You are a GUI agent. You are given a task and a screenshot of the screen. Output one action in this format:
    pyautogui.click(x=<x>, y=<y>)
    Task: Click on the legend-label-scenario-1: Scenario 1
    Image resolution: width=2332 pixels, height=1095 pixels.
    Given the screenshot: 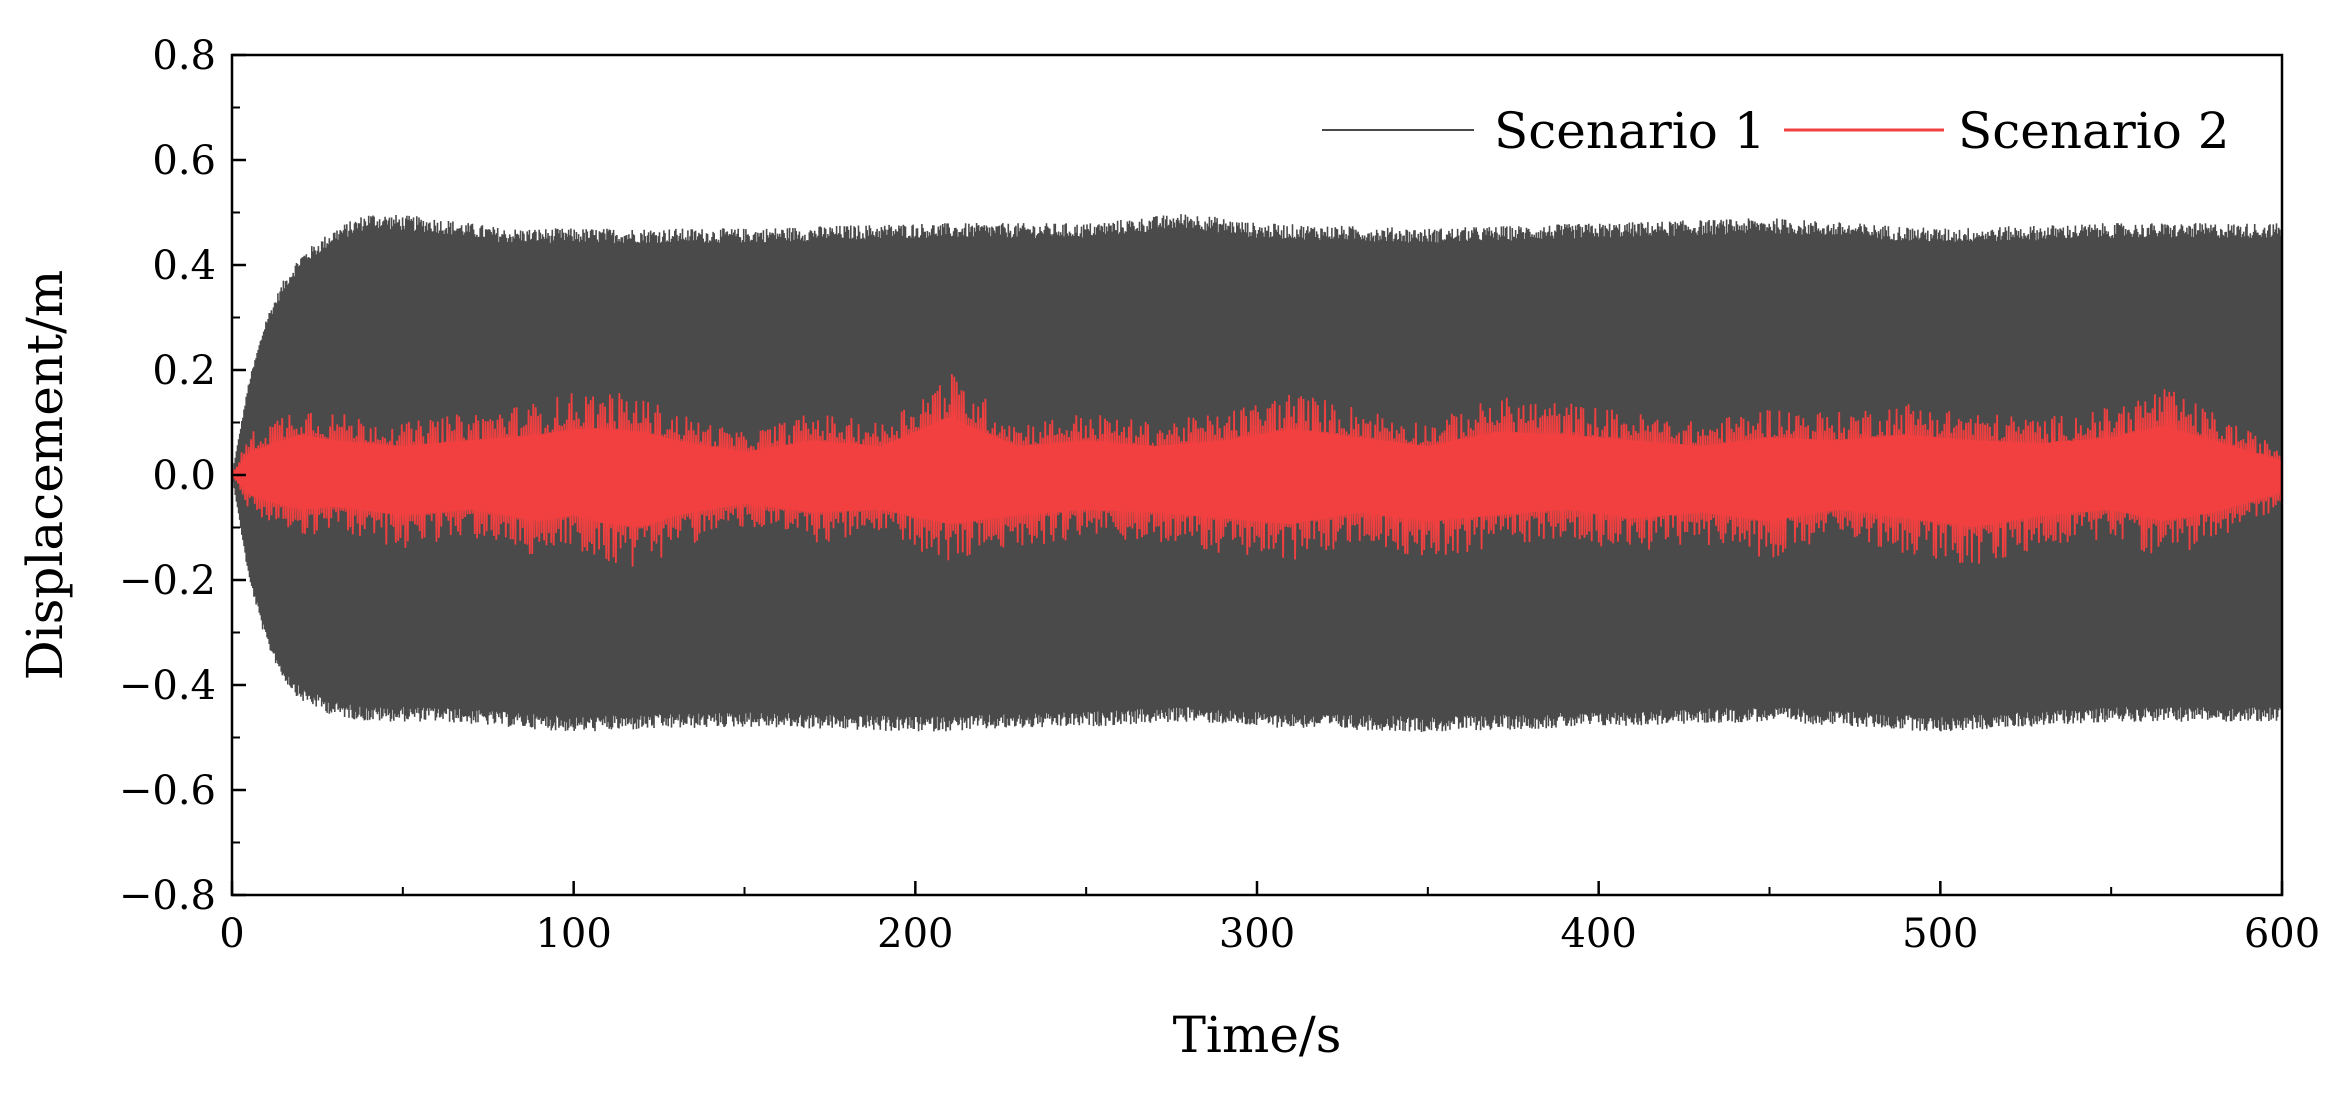 What is the action you would take?
    pyautogui.click(x=1630, y=131)
    